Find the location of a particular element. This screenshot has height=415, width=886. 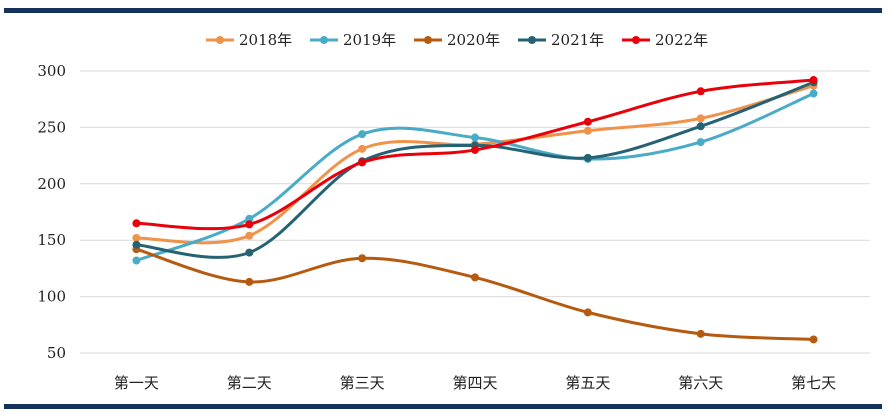

legend-label: 2018年 is located at coordinates (265, 40).